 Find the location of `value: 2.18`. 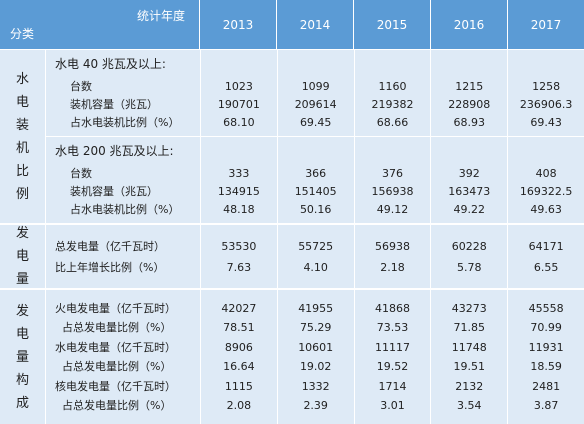

value: 2.18 is located at coordinates (392, 267).